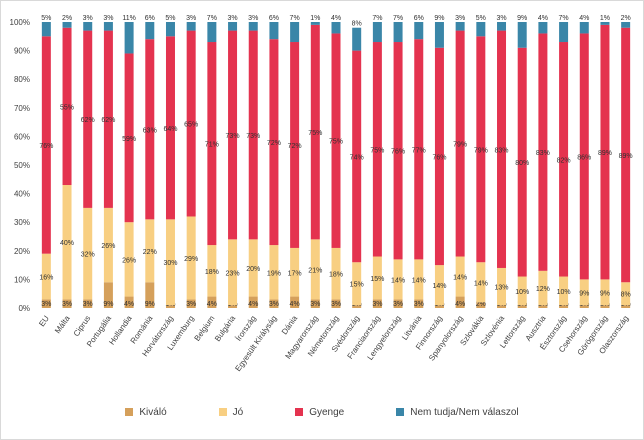  Describe the element at coordinates (22, 222) in the screenshot. I see `y-tick-label: 30%` at that location.